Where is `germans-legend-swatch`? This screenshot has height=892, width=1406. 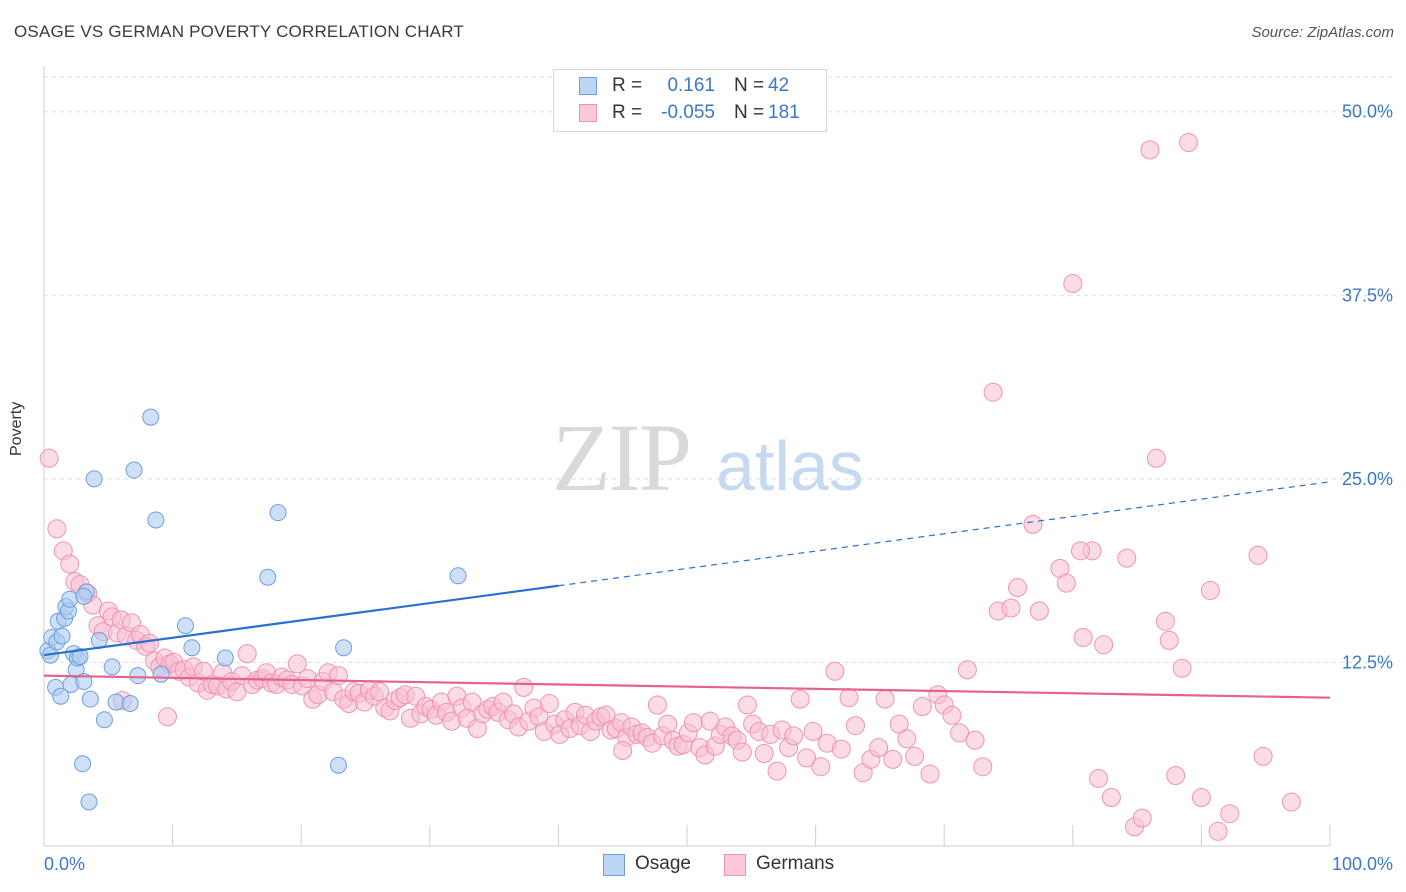
germans-legend-swatch is located at coordinates (735, 865).